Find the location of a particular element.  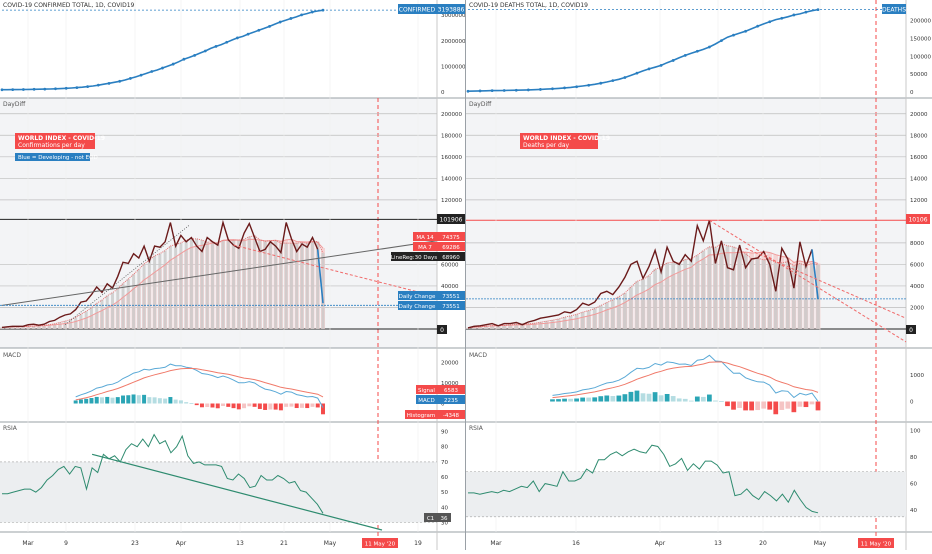

dd-axis-label: 18000 is located at coordinates (919, 136).